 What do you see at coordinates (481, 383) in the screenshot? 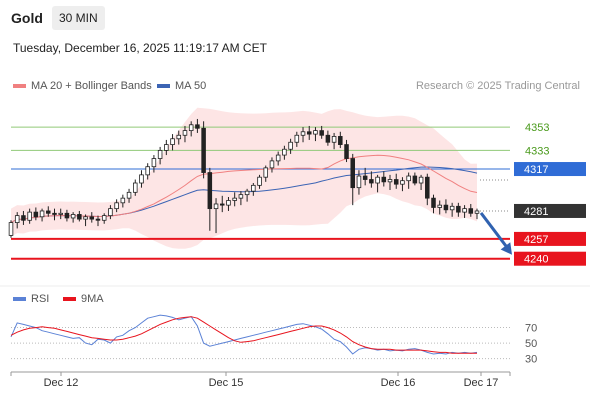
I see `x-tick-label: Dec 17` at bounding box center [481, 383].